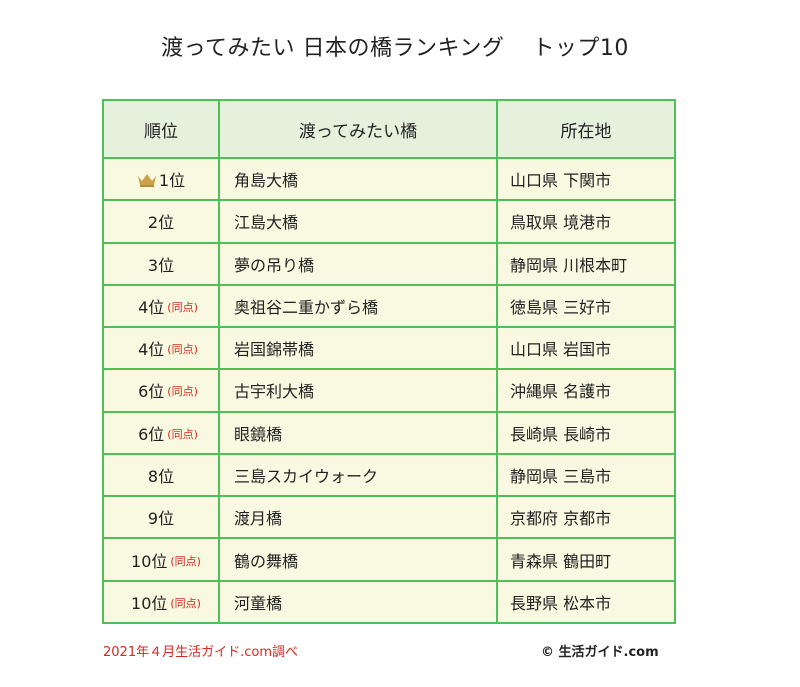 This screenshot has height=687, width=800. I want to click on bridge-name: 岩国錦帯橋, so click(358, 348).